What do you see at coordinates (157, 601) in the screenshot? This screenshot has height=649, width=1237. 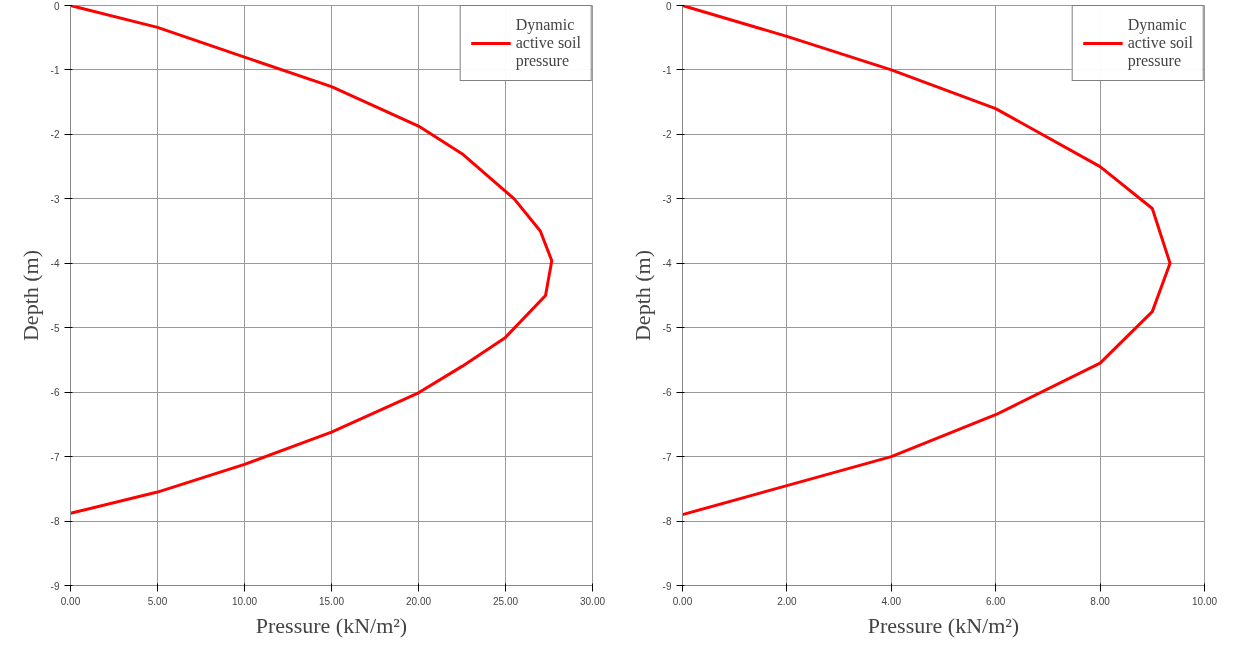 I see `x-tick-label: 5.00` at bounding box center [157, 601].